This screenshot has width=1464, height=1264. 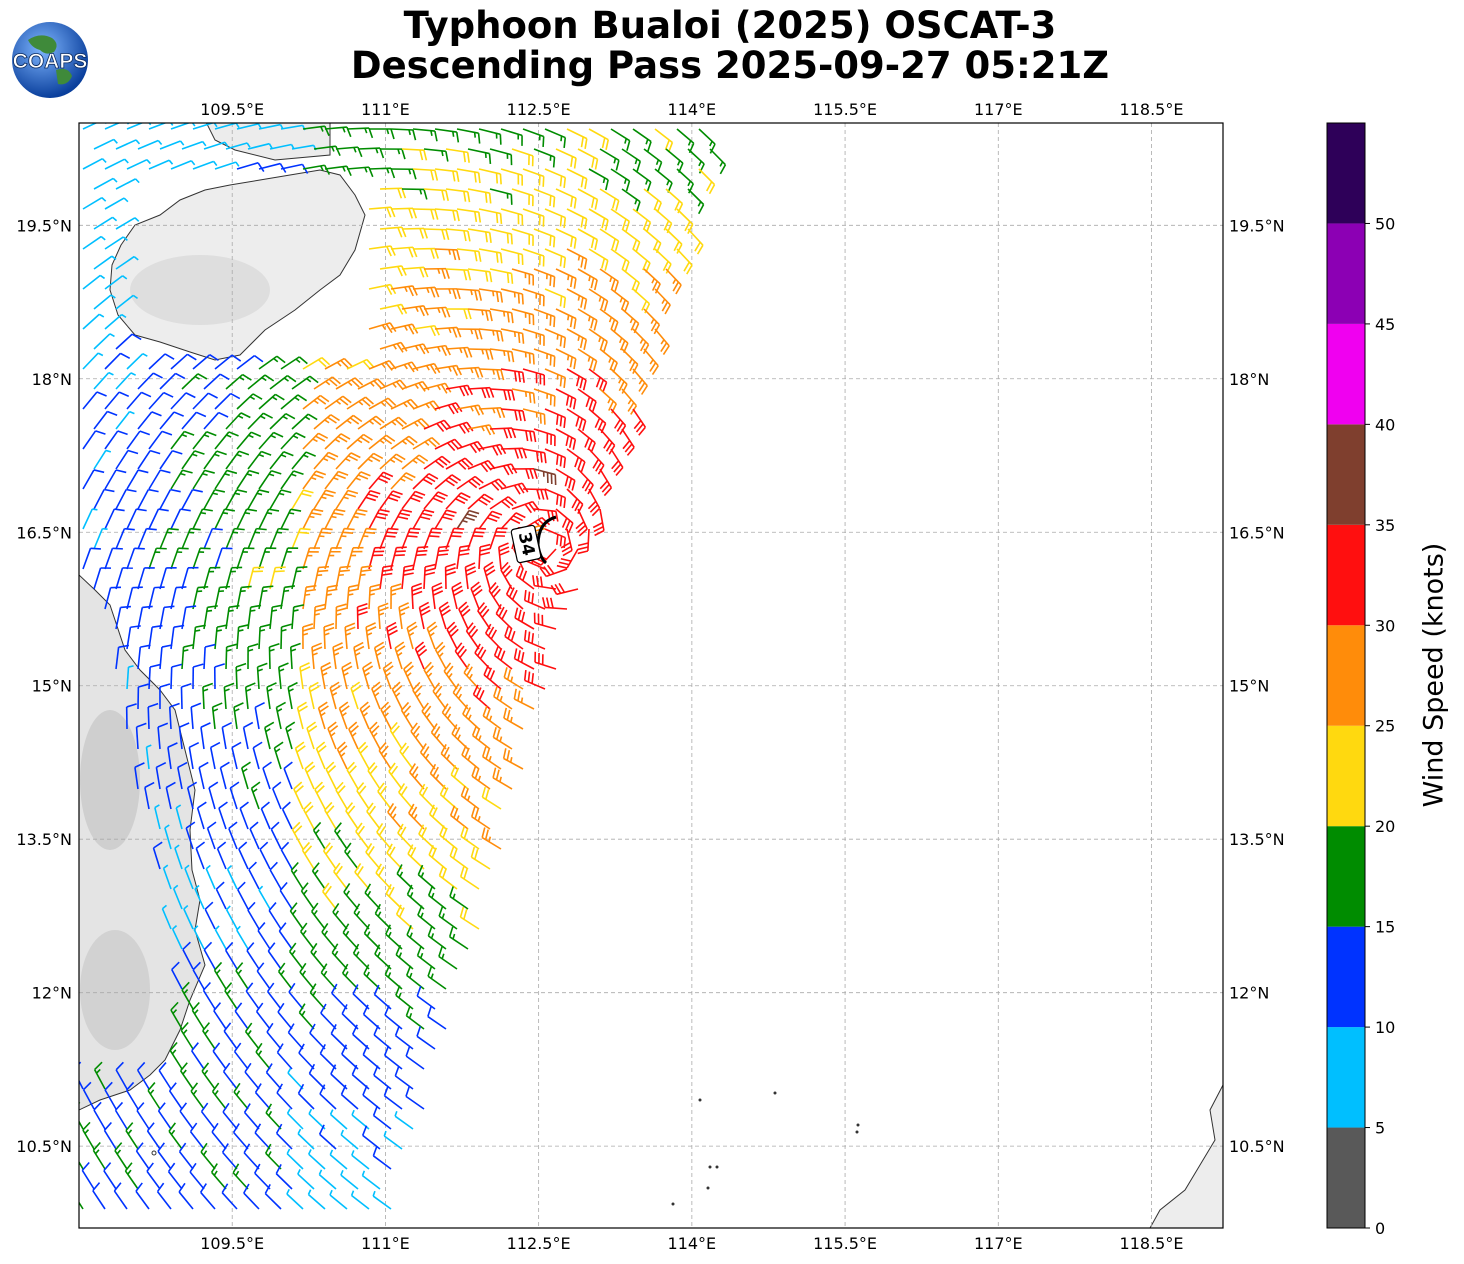 I want to click on colorbar-tick-label: 50, so click(x=1385, y=223).